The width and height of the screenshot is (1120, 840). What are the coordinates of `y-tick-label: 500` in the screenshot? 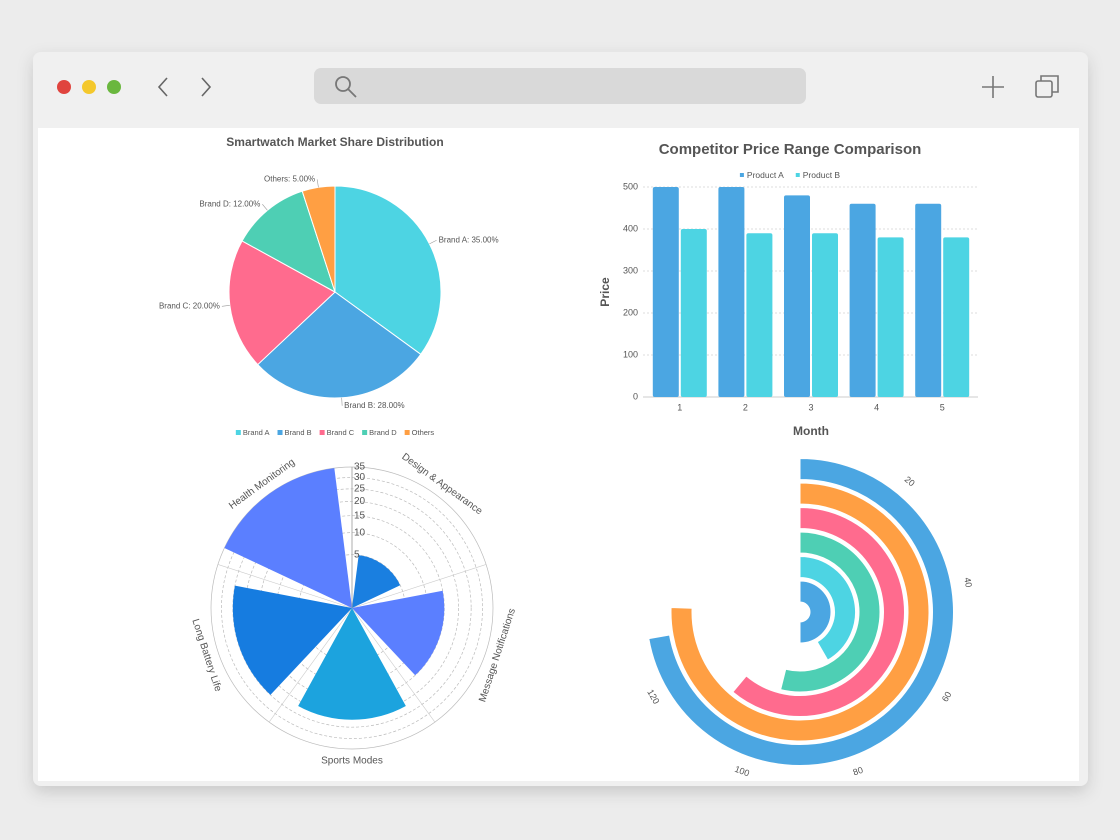 It's located at (630, 186).